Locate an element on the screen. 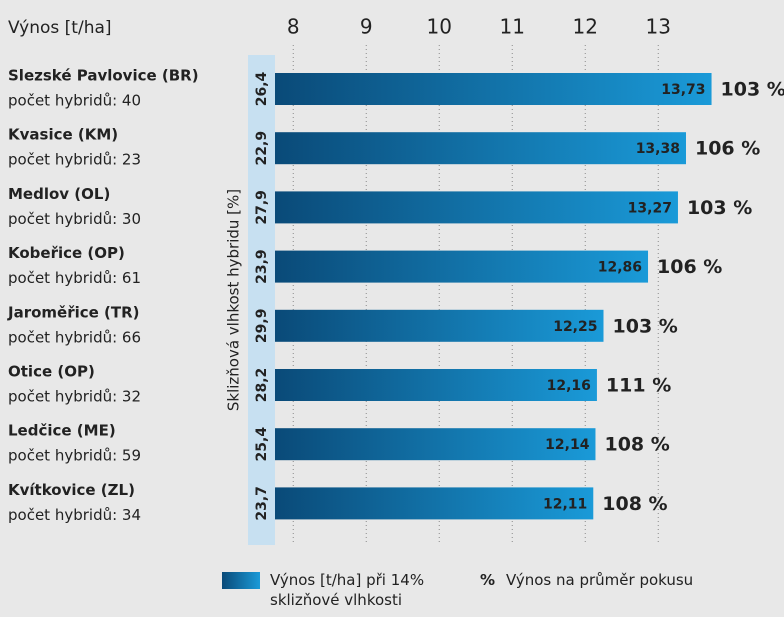  moisture-label: 23,9 is located at coordinates (262, 266).